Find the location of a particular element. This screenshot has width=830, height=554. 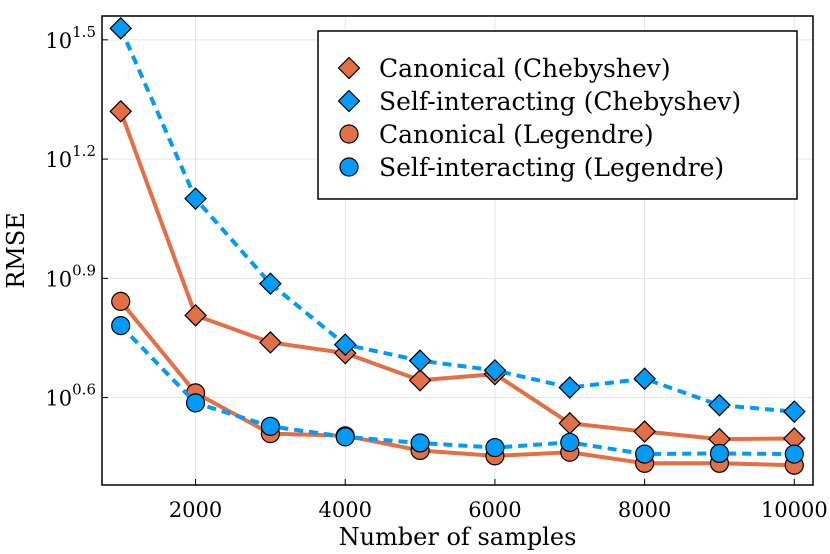

x-axis-label: Number of samples is located at coordinates (458, 537).